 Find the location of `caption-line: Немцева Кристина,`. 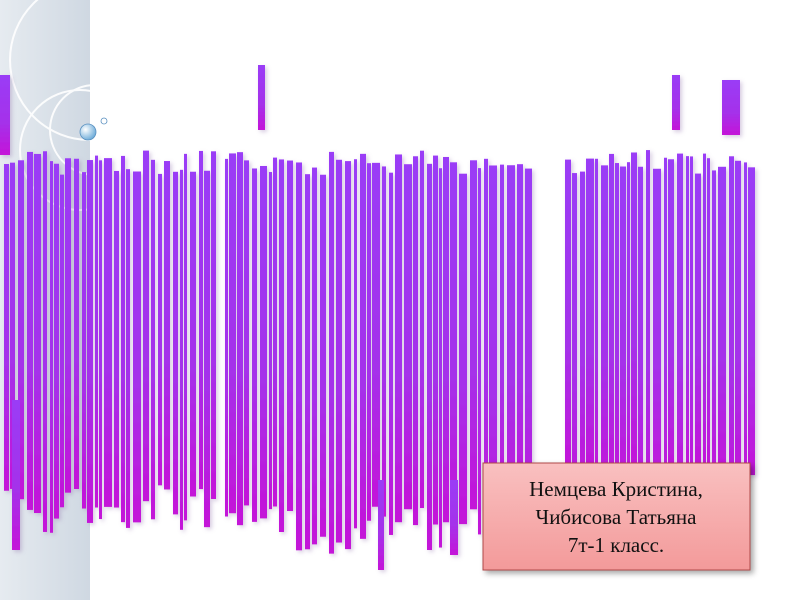

caption-line: Немцева Кристина, is located at coordinates (616, 489).